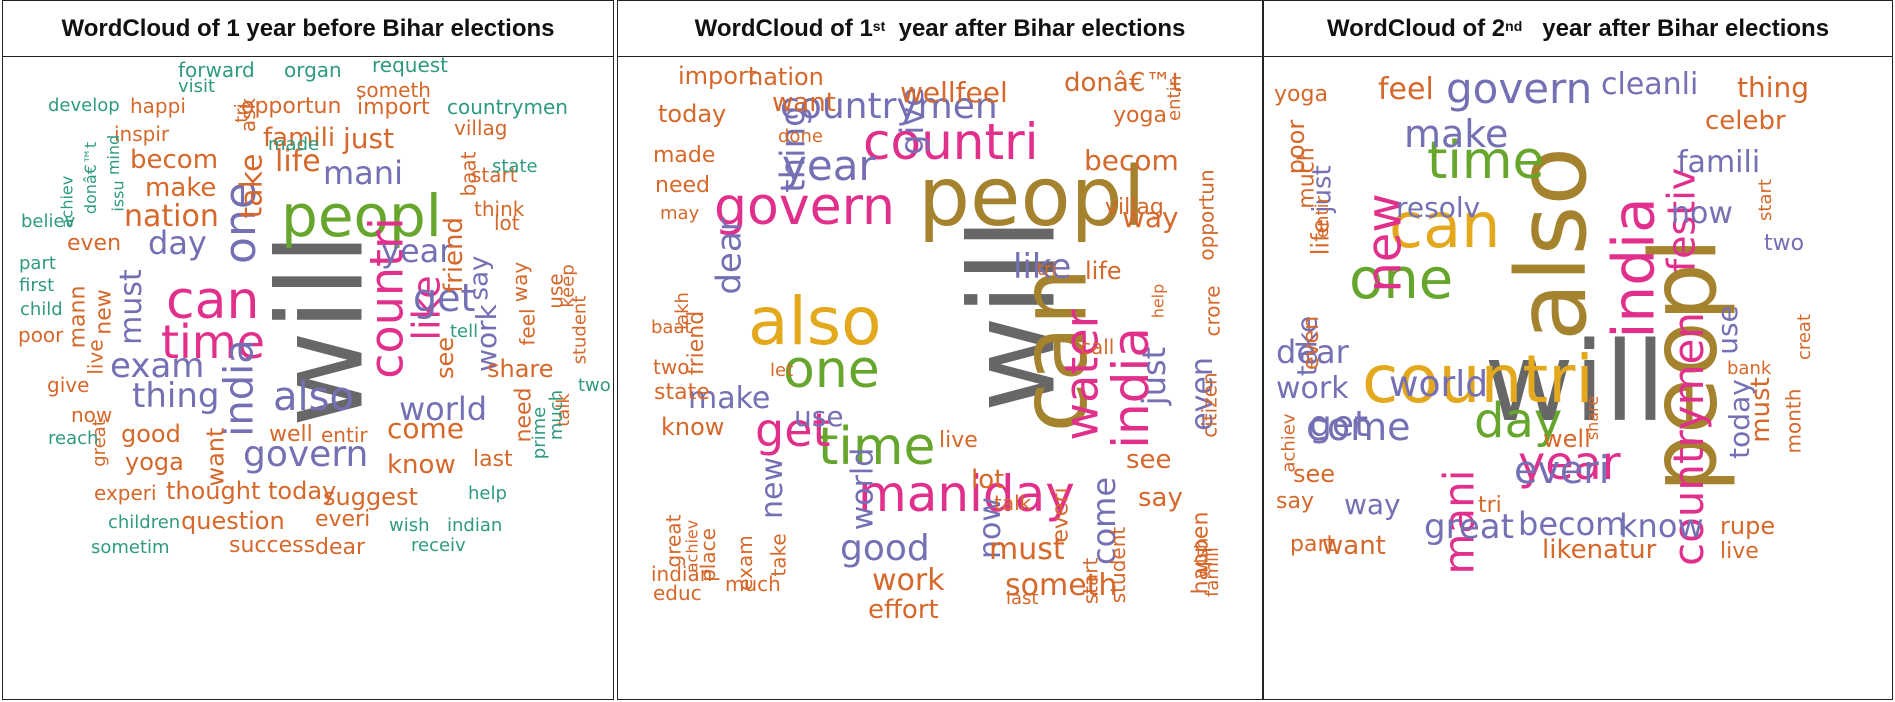 The image size is (1895, 702). I want to click on cloud-word: just, so click(369, 138).